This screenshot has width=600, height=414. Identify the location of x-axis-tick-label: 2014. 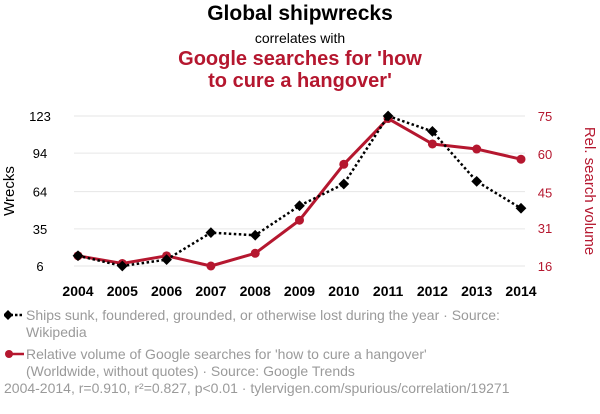
(520, 291).